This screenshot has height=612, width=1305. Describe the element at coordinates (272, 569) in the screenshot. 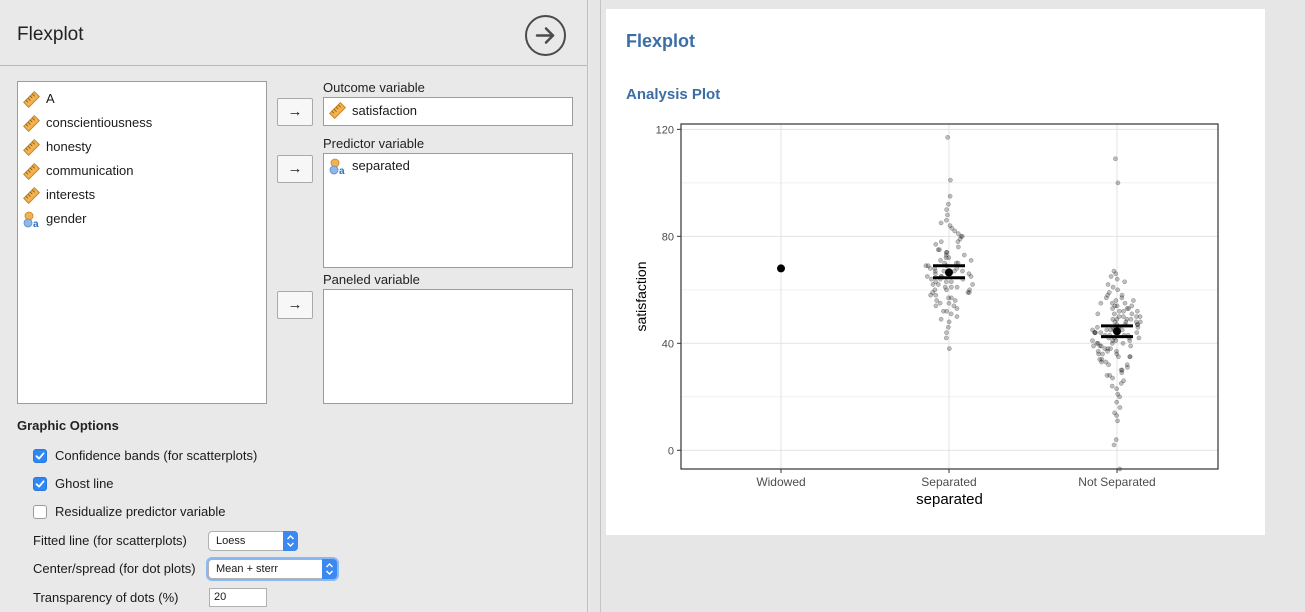

I see `center-spread-select: Mean + sterr` at that location.